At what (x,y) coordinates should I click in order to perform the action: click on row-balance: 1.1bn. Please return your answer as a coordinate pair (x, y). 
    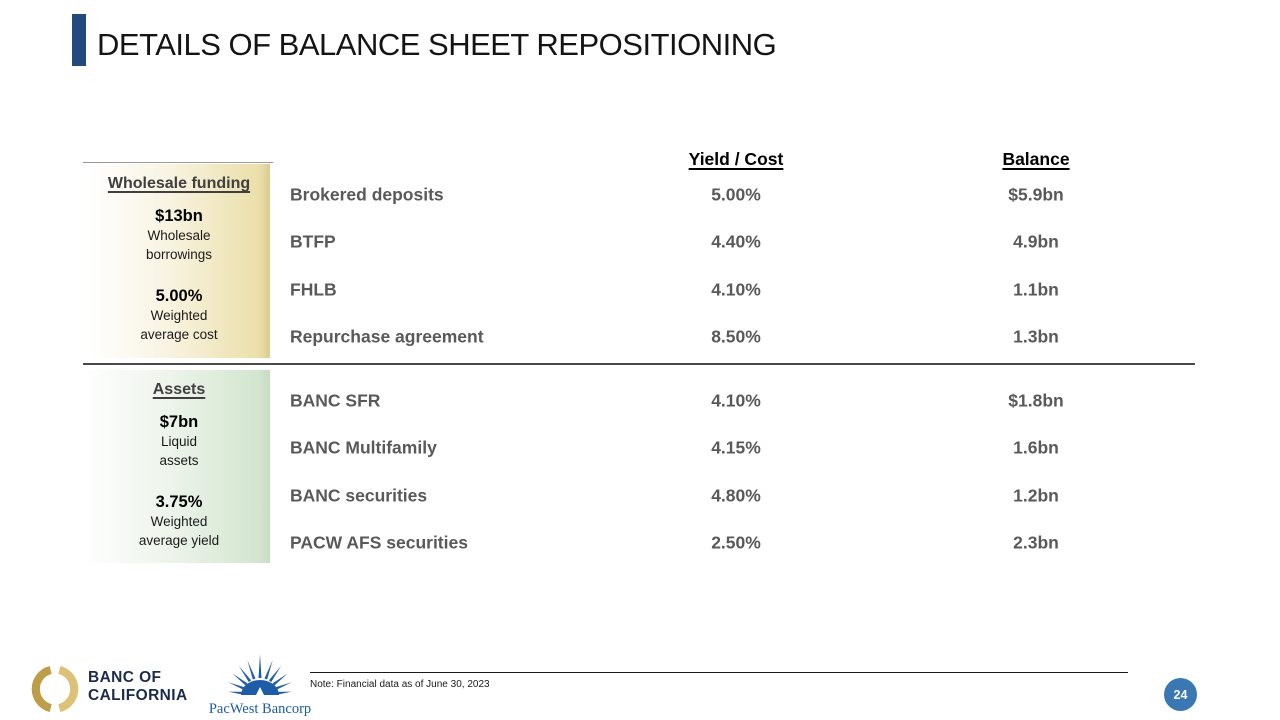
    Looking at the image, I should click on (1036, 289).